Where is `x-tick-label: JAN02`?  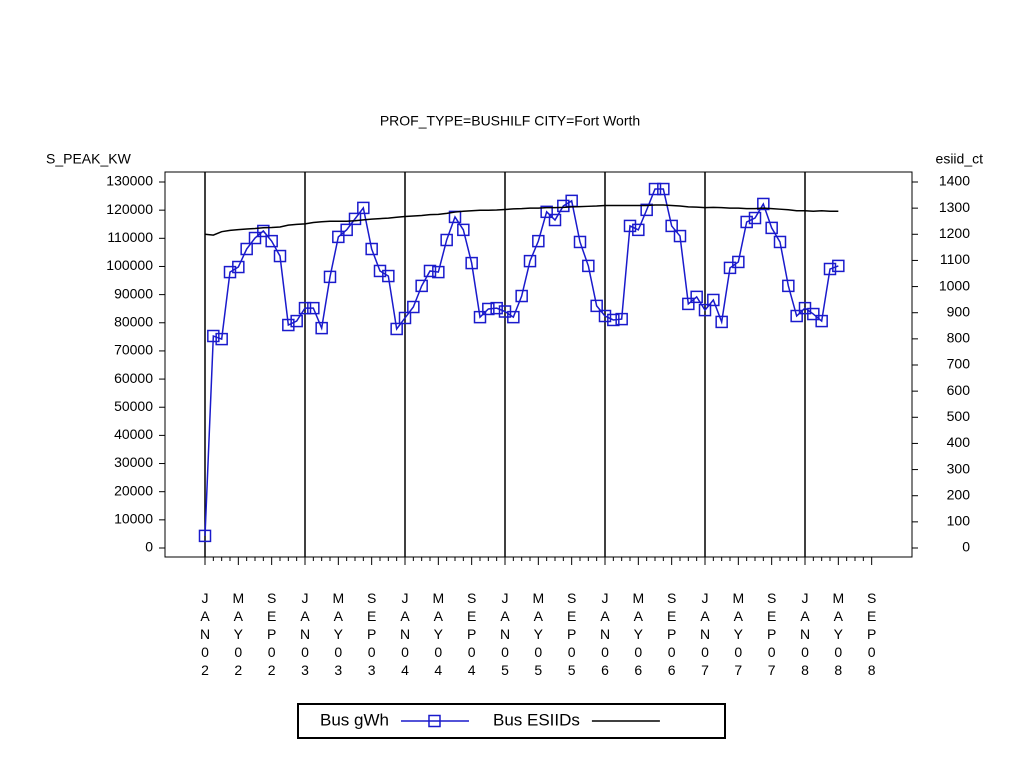
x-tick-label: JAN02 is located at coordinates (205, 635).